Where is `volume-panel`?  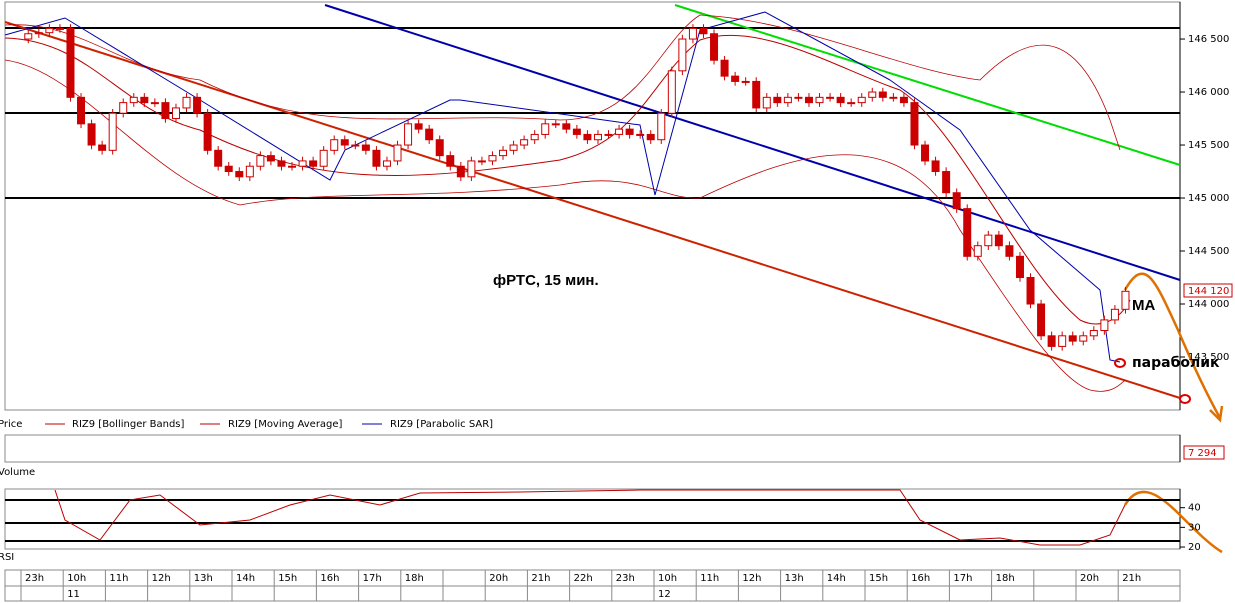
volume-panel is located at coordinates (592, 448).